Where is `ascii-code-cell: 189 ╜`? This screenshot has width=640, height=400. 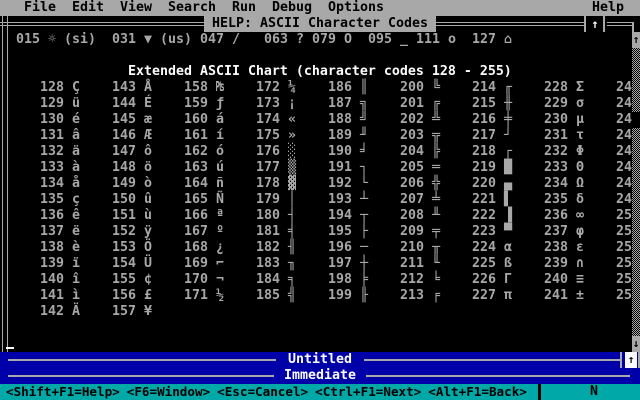
ascii-code-cell: 189 ╜ is located at coordinates (360, 136).